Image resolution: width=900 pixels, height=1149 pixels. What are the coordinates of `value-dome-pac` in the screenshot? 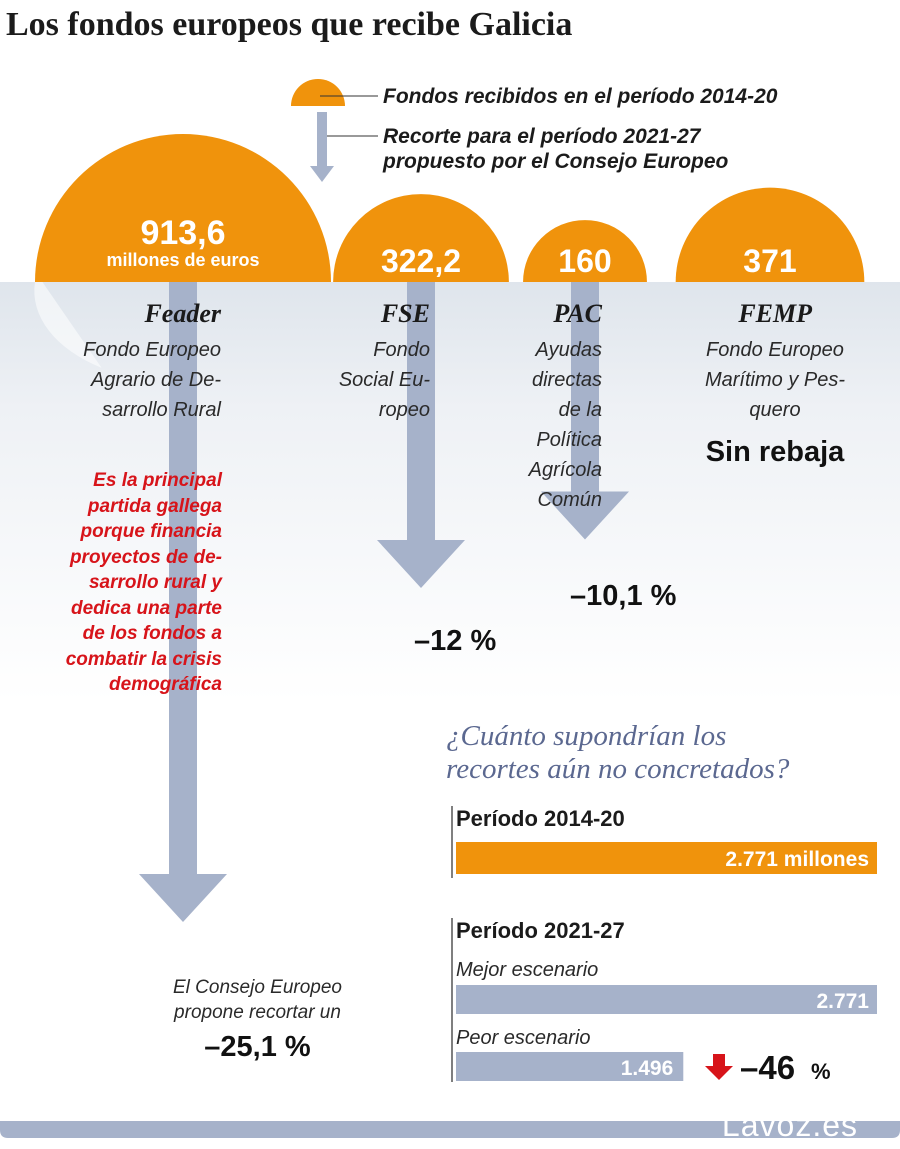 It's located at (585, 251).